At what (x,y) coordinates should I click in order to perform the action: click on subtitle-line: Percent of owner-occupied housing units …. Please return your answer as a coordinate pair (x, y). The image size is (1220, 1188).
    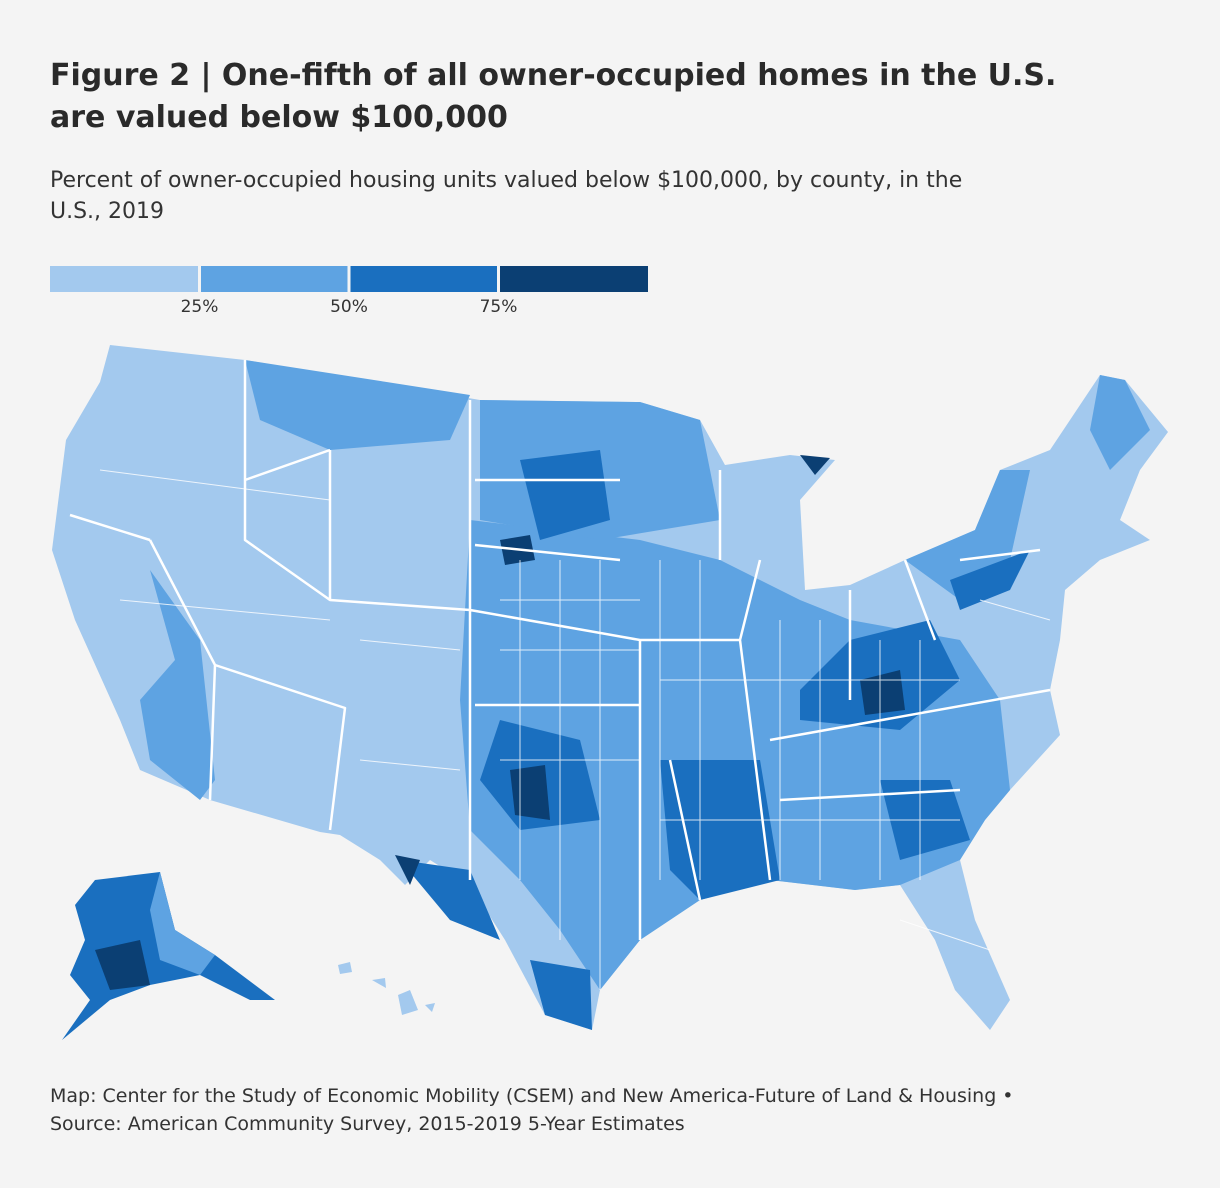
    Looking at the image, I should click on (506, 180).